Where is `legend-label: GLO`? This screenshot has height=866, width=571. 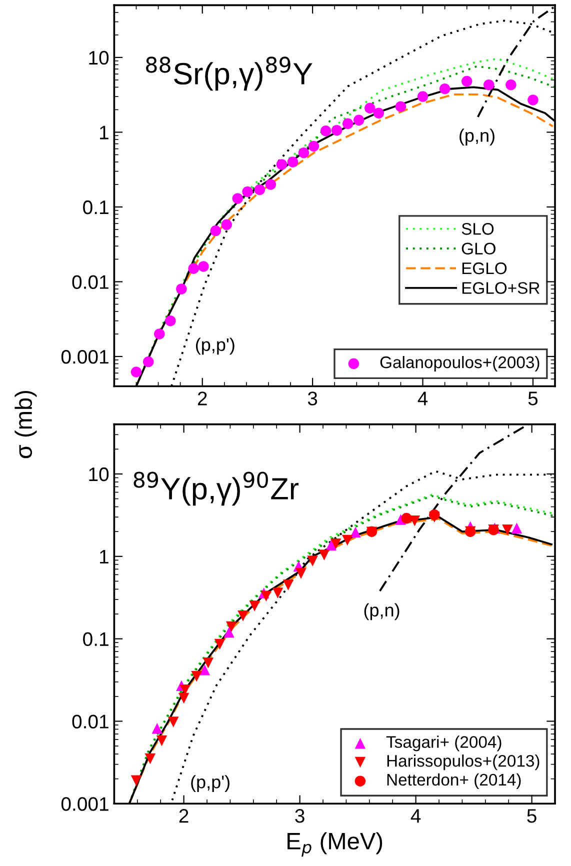 legend-label: GLO is located at coordinates (479, 248).